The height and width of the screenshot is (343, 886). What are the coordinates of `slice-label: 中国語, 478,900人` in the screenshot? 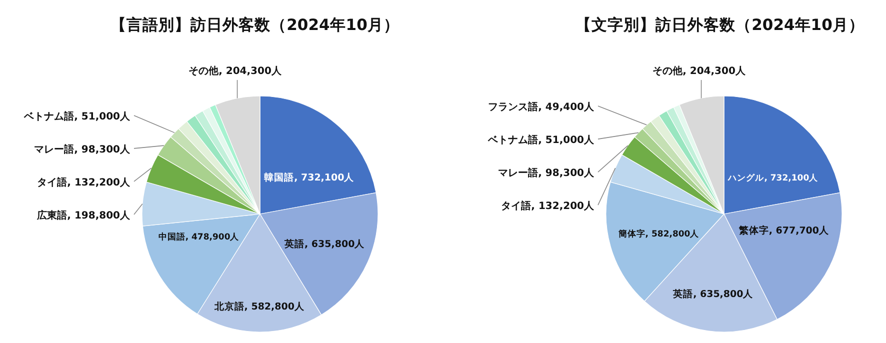 It's located at (199, 237).